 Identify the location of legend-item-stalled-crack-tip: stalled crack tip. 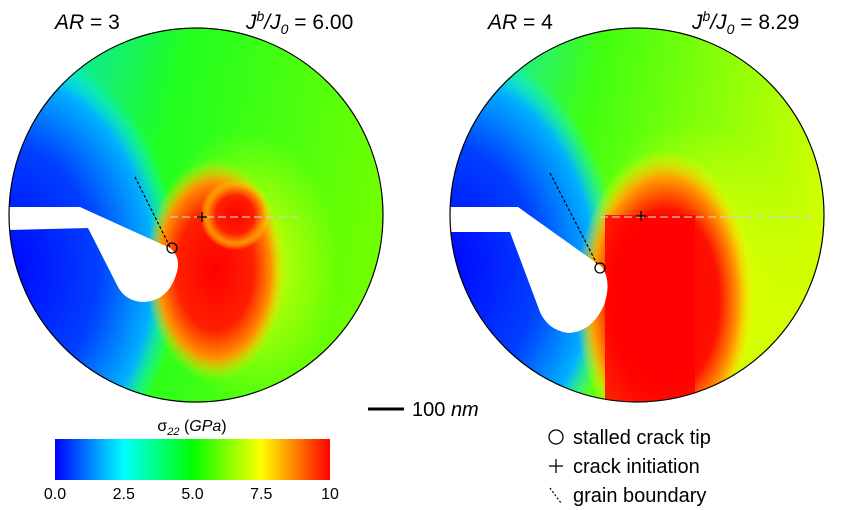
(629, 438).